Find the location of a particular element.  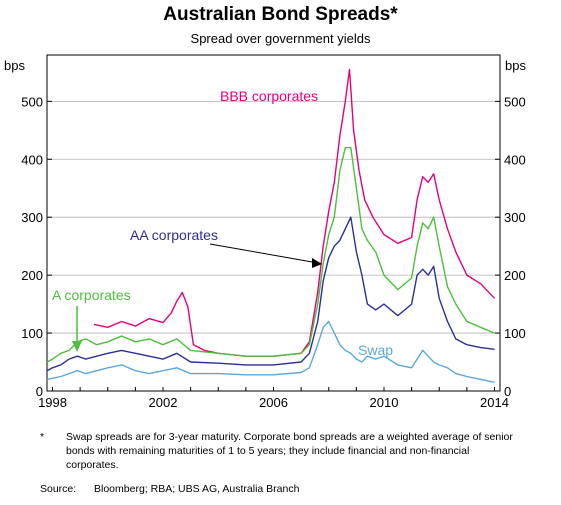

label-aa-corporates: AA corporates is located at coordinates (174, 235).